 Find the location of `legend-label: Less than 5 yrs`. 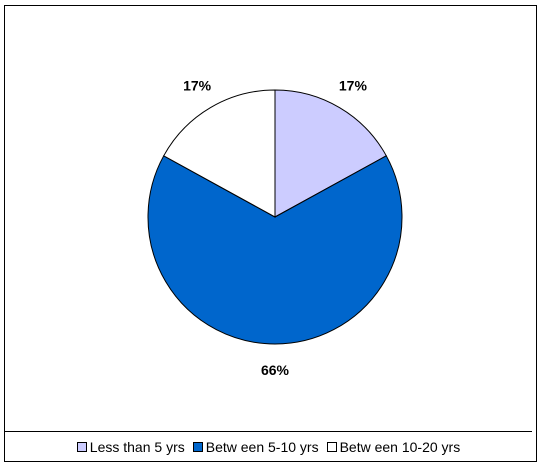

legend-label: Less than 5 yrs is located at coordinates (137, 447).